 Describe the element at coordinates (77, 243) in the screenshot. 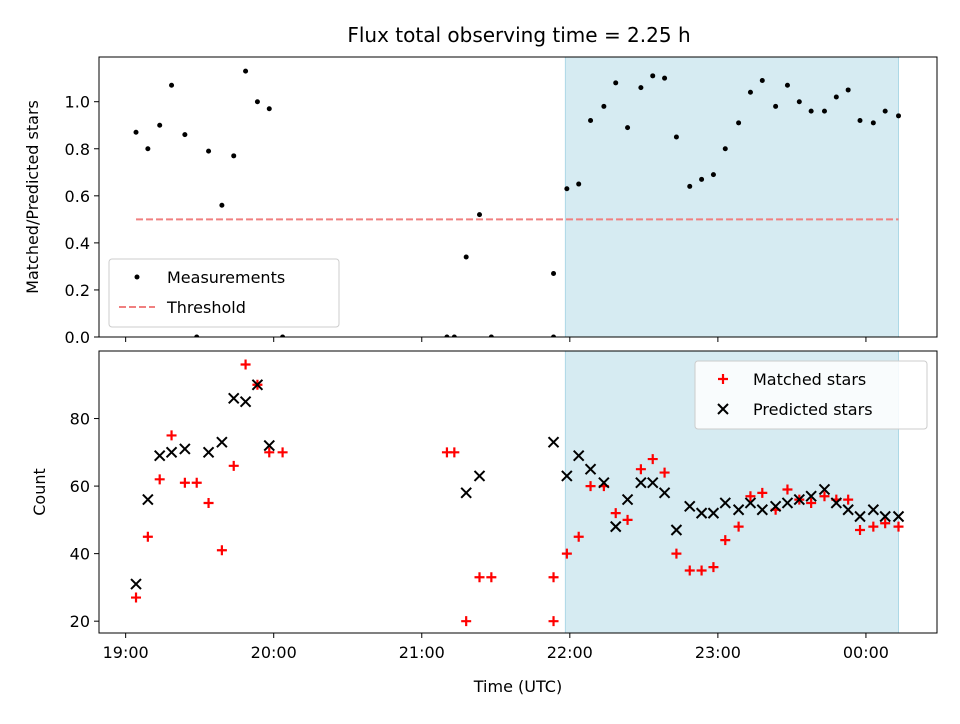

I see `y-tick-label: 0.4` at that location.